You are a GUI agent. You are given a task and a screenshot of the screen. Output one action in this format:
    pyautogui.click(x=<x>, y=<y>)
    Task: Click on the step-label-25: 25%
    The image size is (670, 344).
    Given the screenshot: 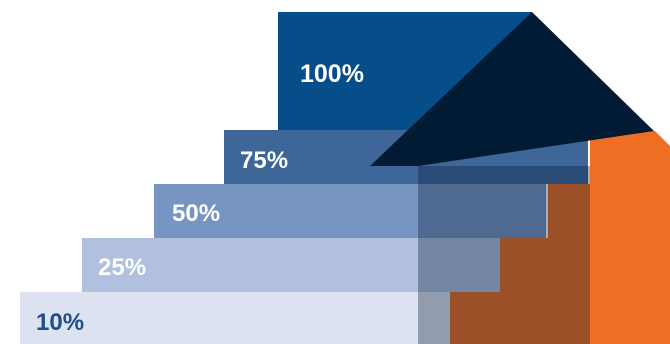 What is the action you would take?
    pyautogui.click(x=122, y=267)
    